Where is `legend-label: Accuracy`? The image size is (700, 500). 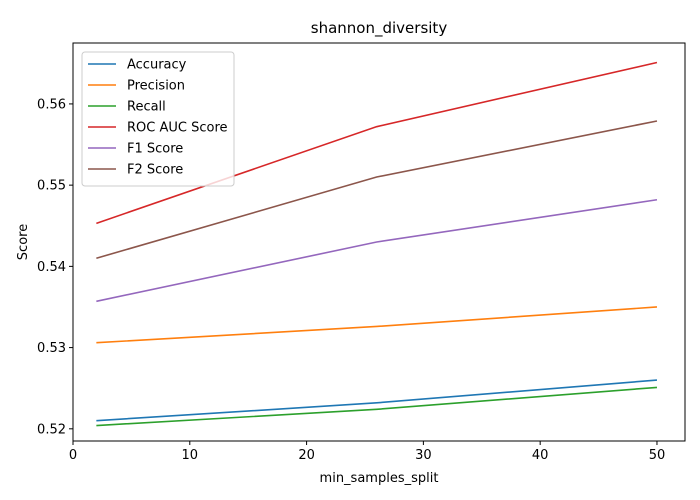
legend-label: Accuracy is located at coordinates (157, 65).